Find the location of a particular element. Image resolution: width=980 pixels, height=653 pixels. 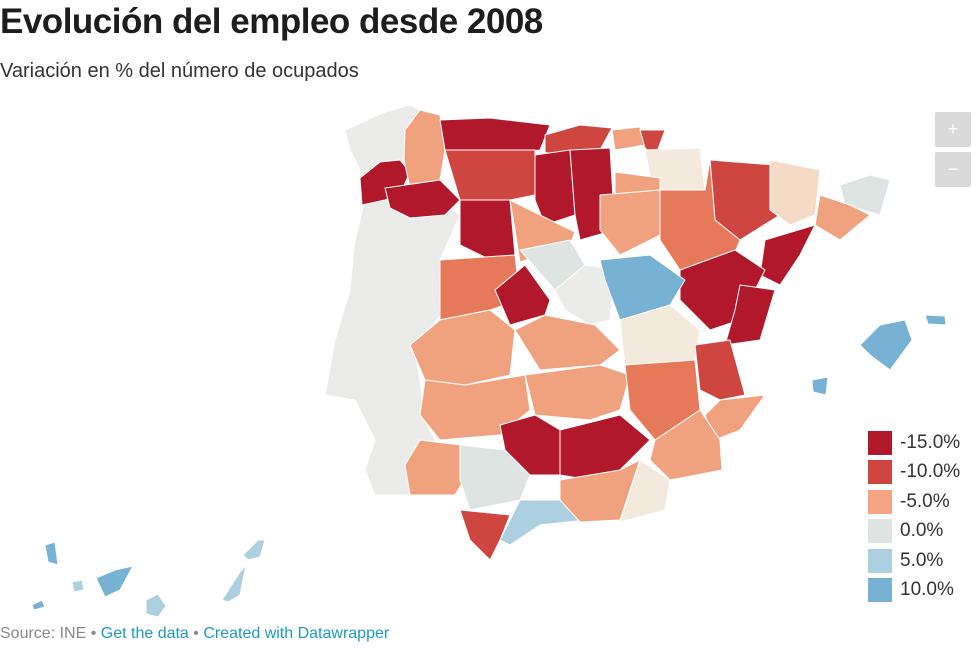

legend-item: -10.0% is located at coordinates (914, 473).